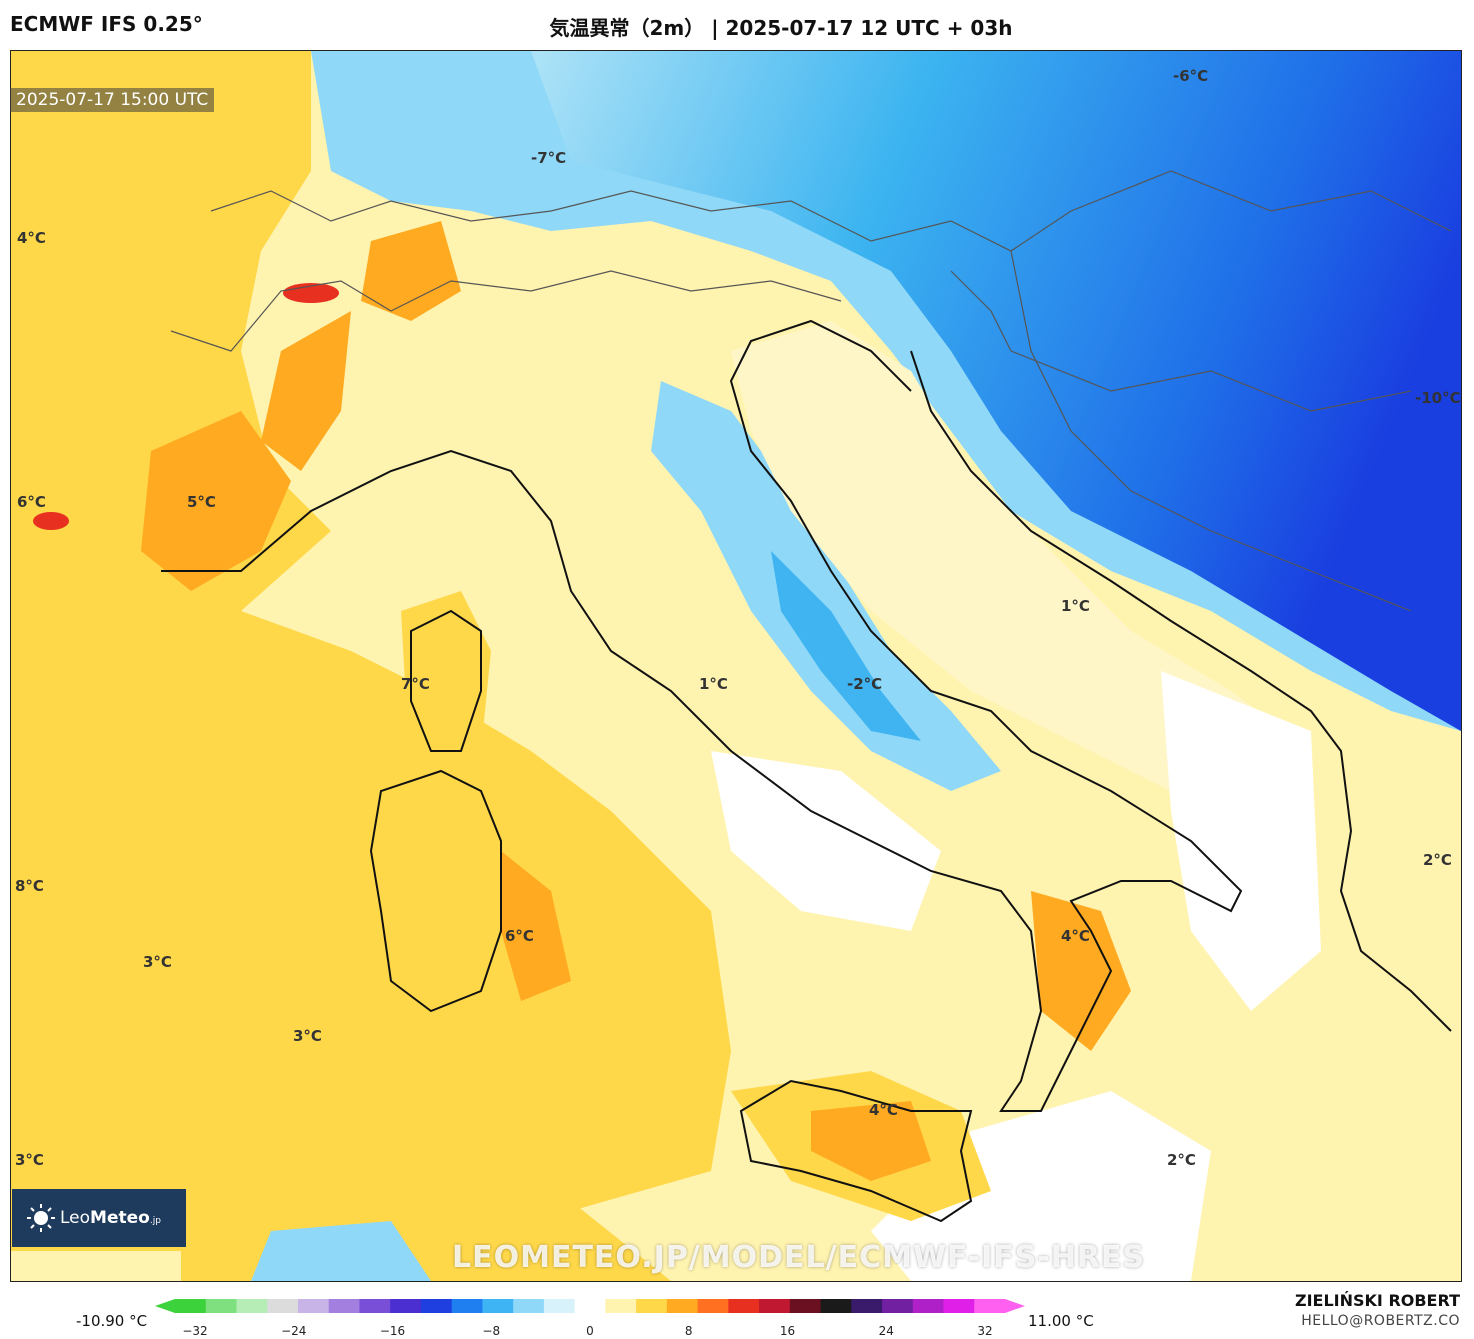  Describe the element at coordinates (112, 100) in the screenshot. I see `valid-time-badge: 2025-07-17 15:00 UTC` at that location.